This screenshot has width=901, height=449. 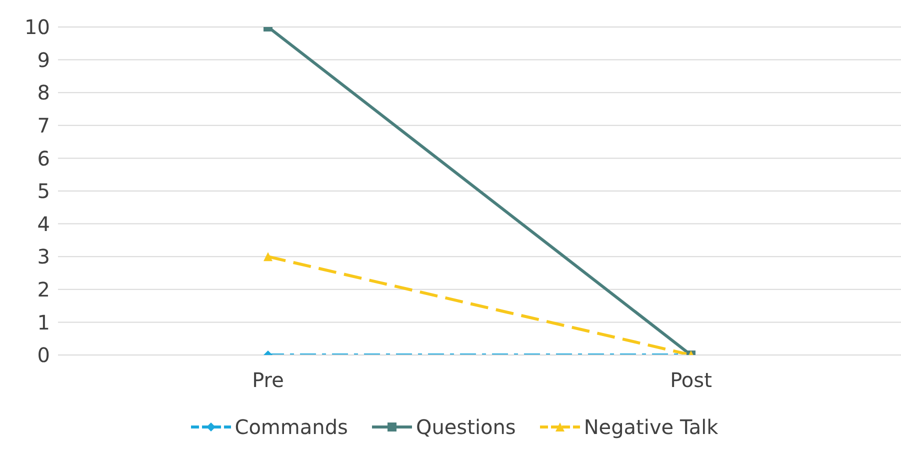 What do you see at coordinates (43, 158) in the screenshot?
I see `y-tick-label: 6` at bounding box center [43, 158].